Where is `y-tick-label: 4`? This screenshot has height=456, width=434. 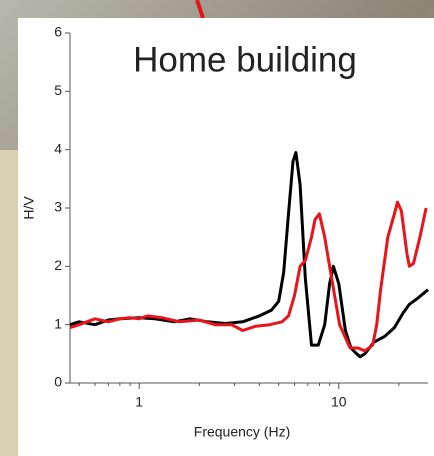
y-tick-label: 4 is located at coordinates (58, 148).